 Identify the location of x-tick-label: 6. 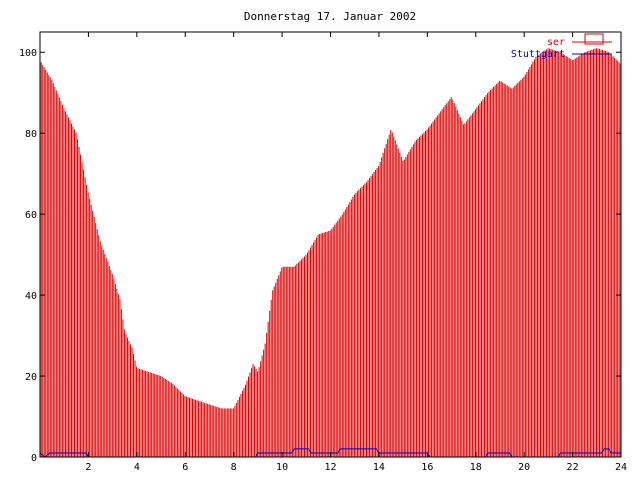
(185, 467).